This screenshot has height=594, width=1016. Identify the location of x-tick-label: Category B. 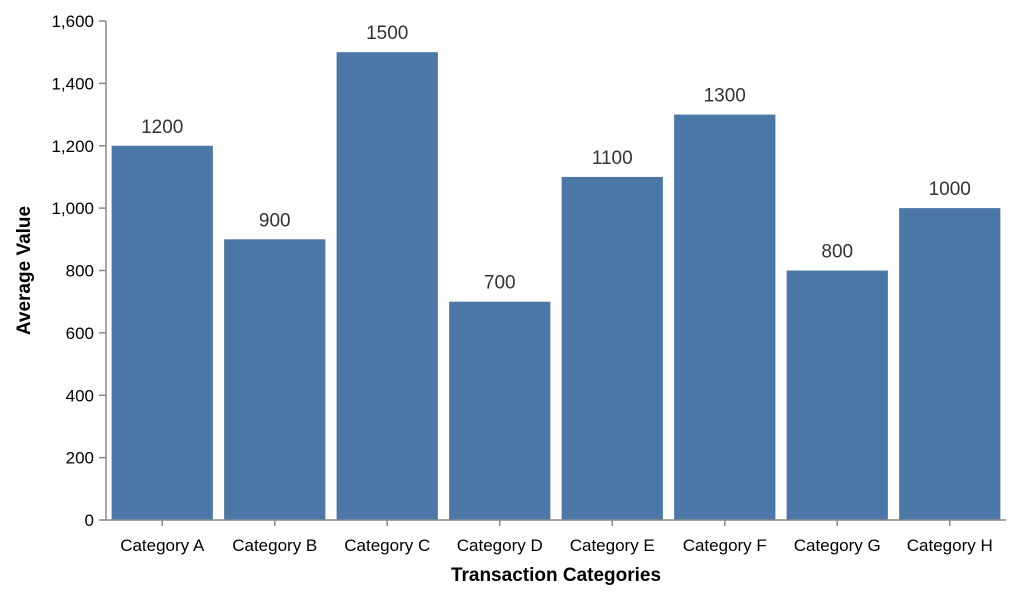
(274, 545).